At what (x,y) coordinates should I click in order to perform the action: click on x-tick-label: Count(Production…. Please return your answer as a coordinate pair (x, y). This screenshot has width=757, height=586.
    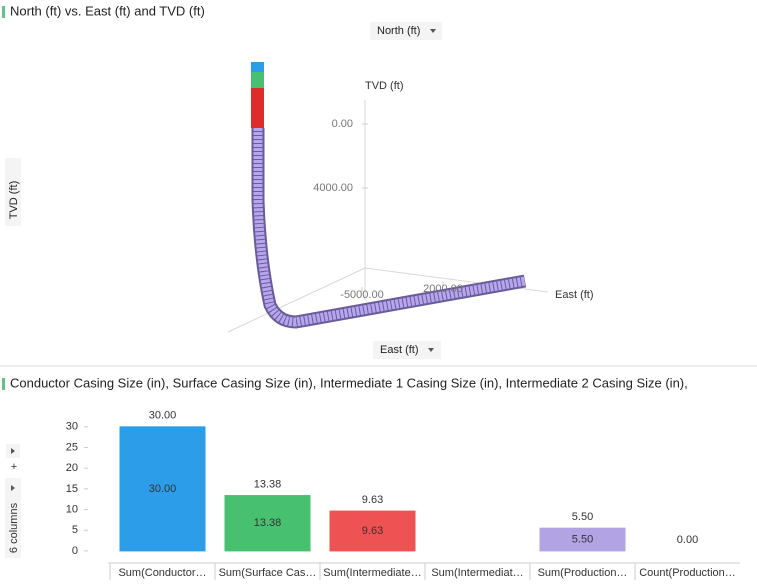
    Looking at the image, I should click on (687, 573).